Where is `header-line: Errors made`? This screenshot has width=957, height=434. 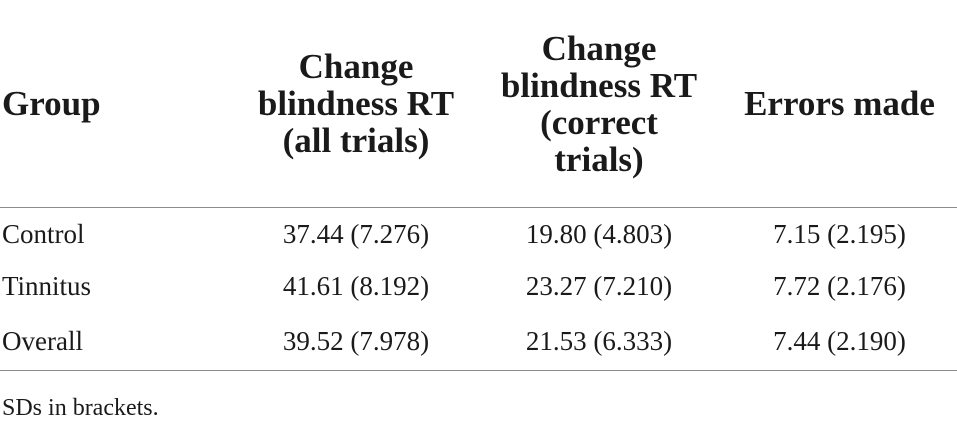
header-line: Errors made is located at coordinates (839, 103).